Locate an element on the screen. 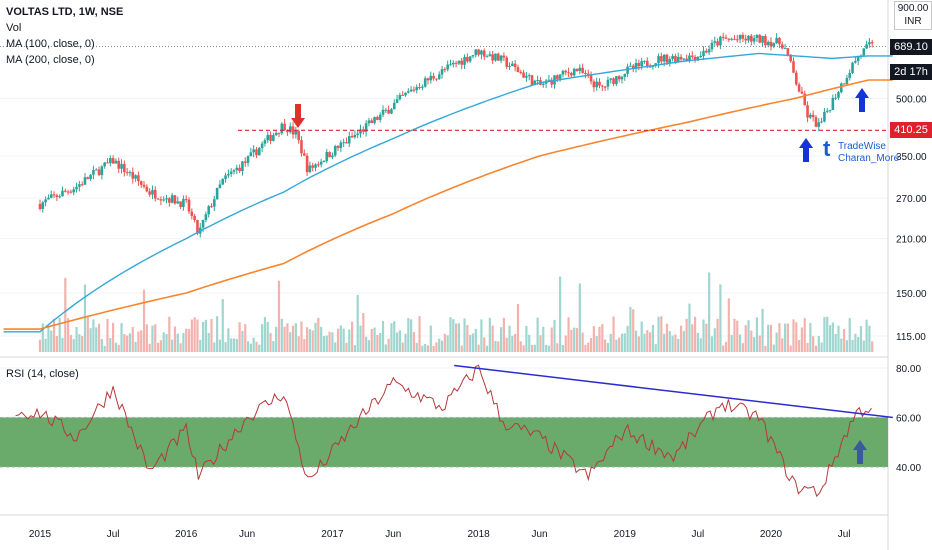 The height and width of the screenshot is (550, 932). price-tick-label: 350.00 is located at coordinates (911, 157).